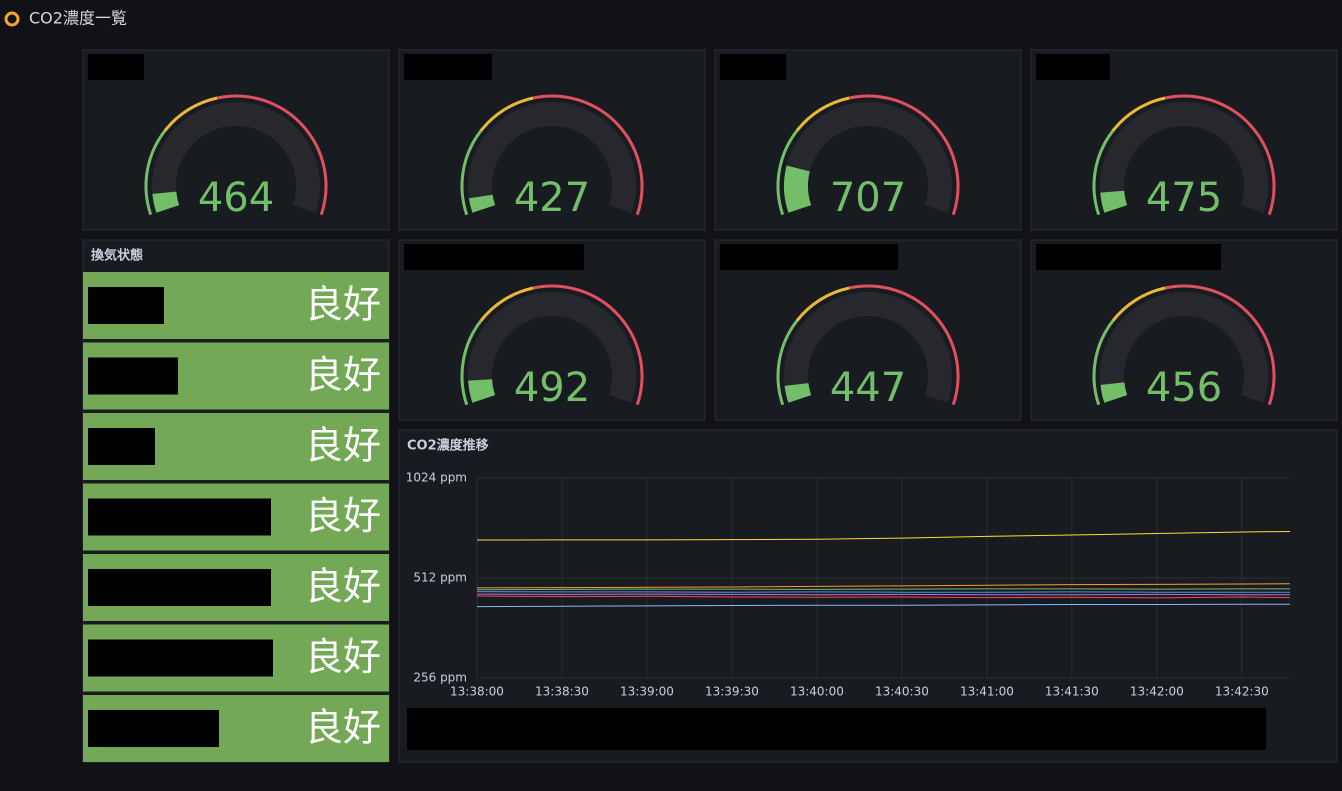 The image size is (1342, 791). What do you see at coordinates (1184, 198) in the screenshot?
I see `gauge-value: 475` at bounding box center [1184, 198].